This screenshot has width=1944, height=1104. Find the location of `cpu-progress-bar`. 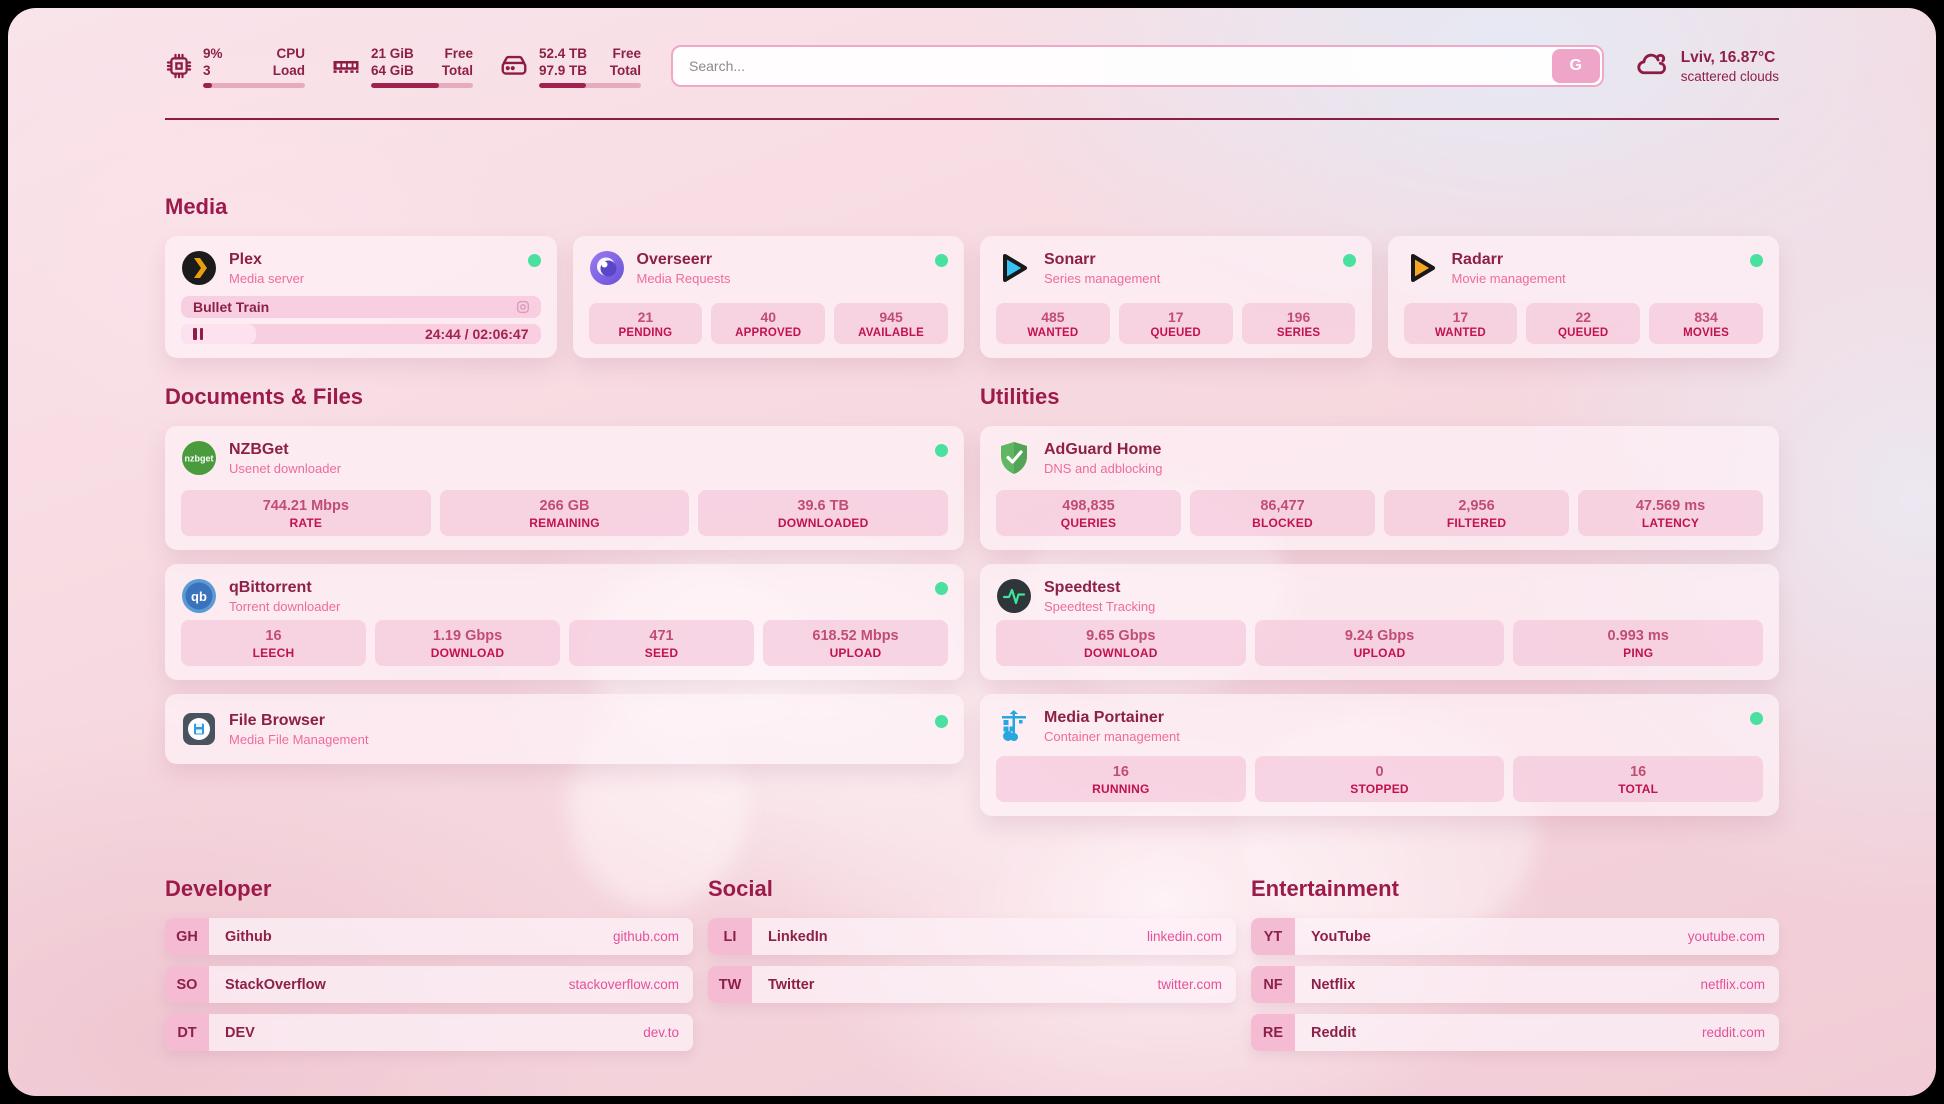

cpu-progress-bar is located at coordinates (254, 85).